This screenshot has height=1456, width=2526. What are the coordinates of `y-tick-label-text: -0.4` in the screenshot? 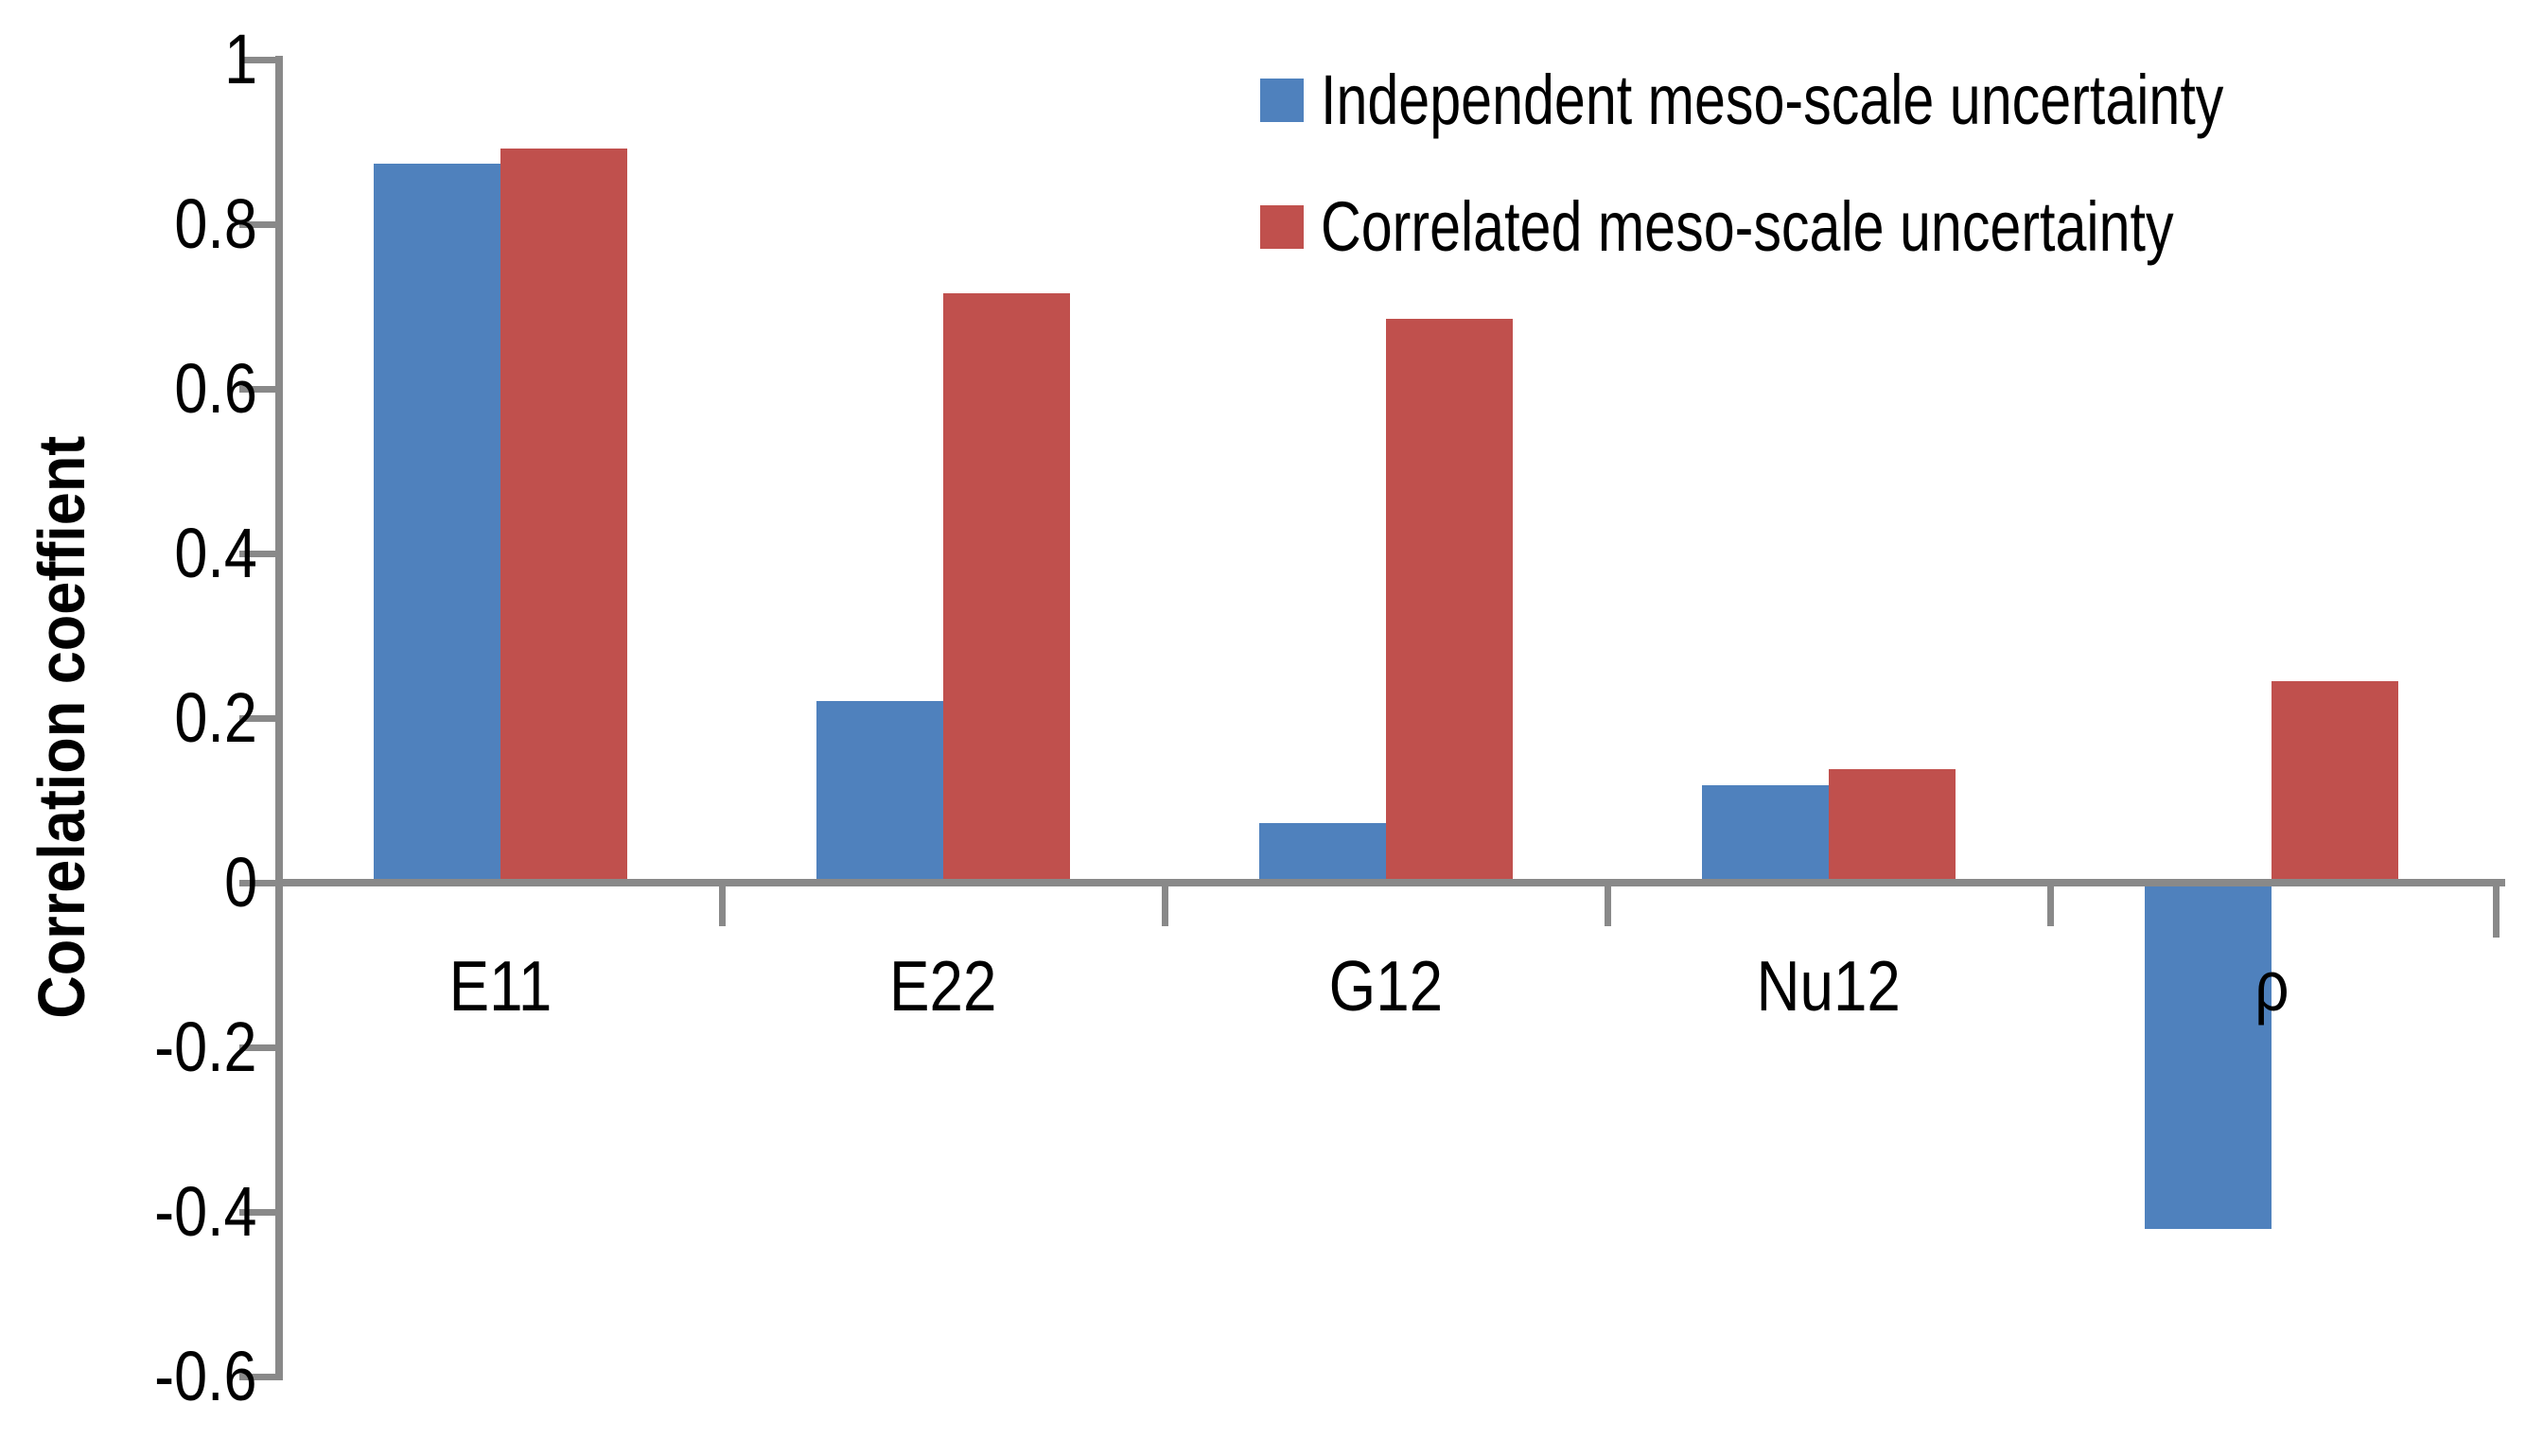 It's located at (205, 1211).